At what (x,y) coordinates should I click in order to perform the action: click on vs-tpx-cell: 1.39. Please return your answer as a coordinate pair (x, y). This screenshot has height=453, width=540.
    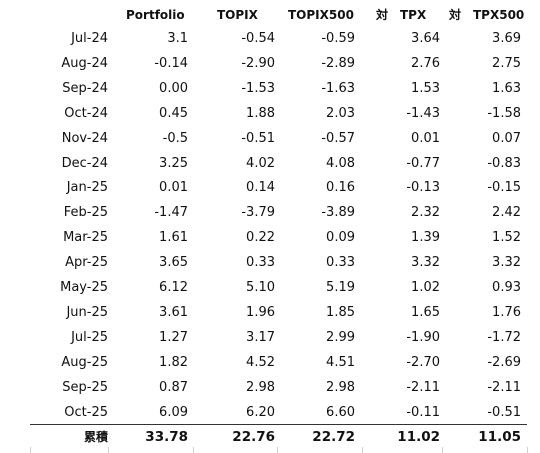
    Looking at the image, I should click on (425, 238).